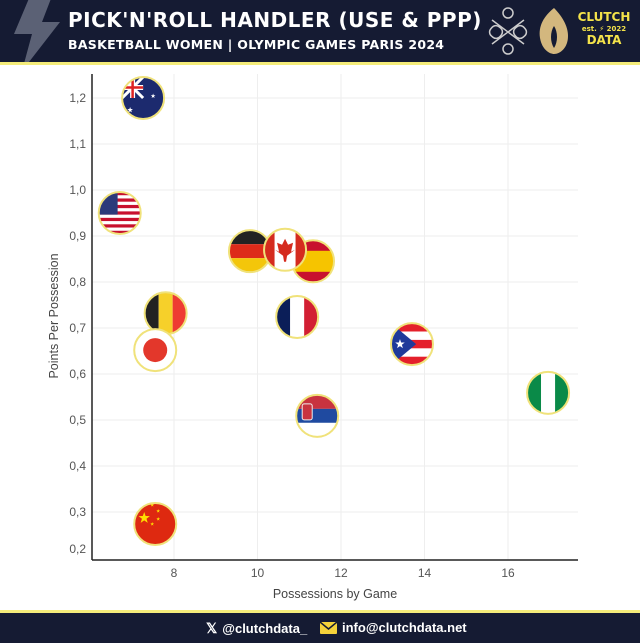 This screenshot has height=643, width=640. I want to click on data-point-jpn, so click(155, 350).